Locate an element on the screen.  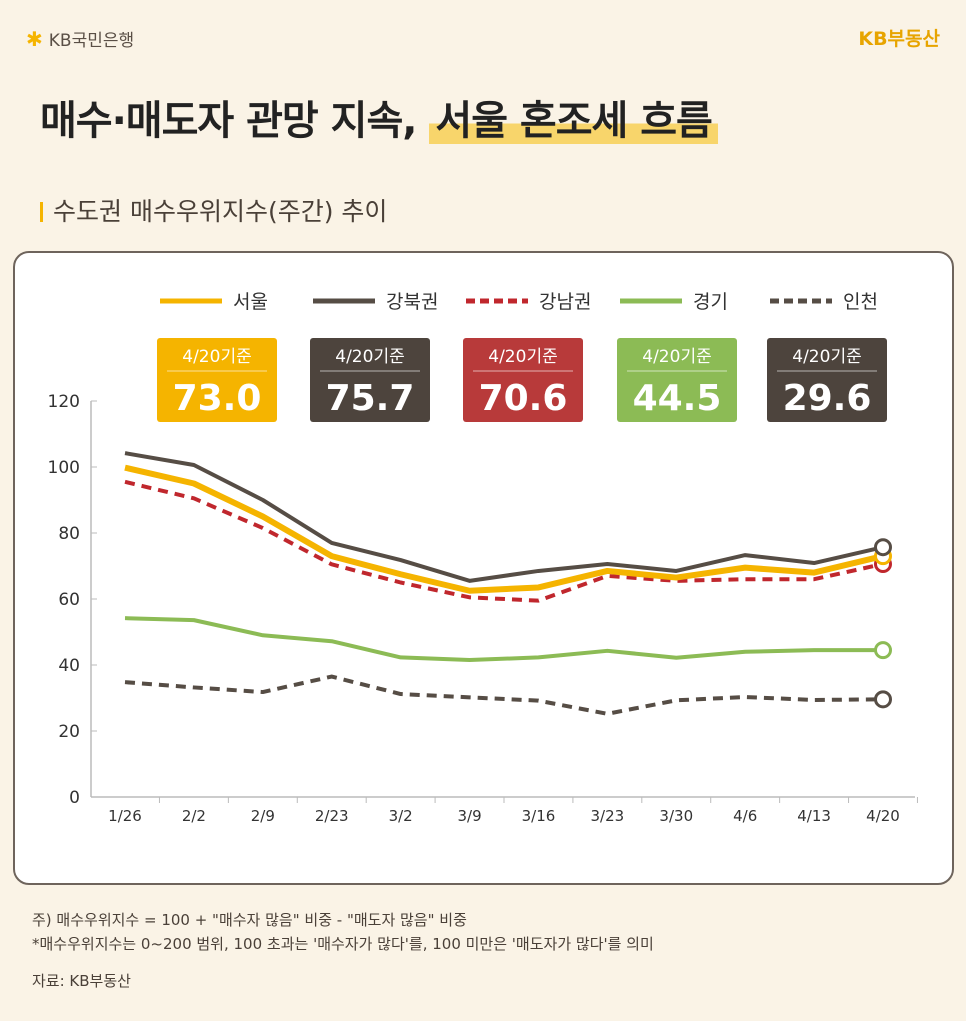
badge-서울 is located at coordinates (217, 380).